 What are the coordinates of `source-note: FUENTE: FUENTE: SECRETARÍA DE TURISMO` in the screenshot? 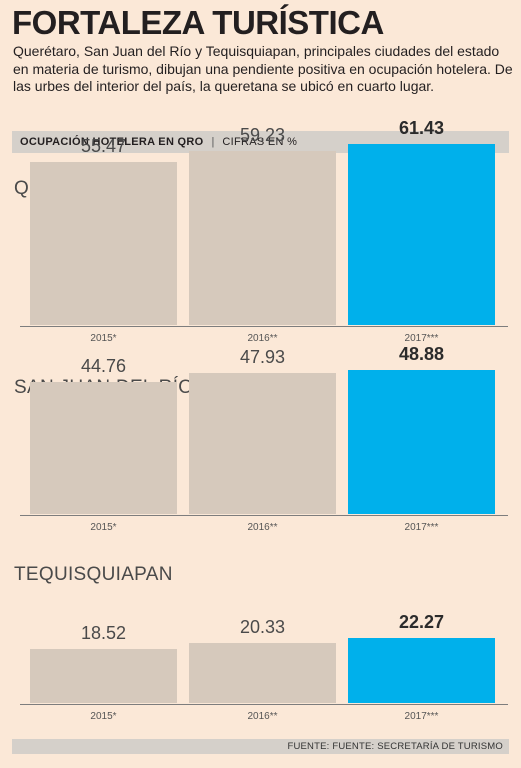 It's located at (260, 746).